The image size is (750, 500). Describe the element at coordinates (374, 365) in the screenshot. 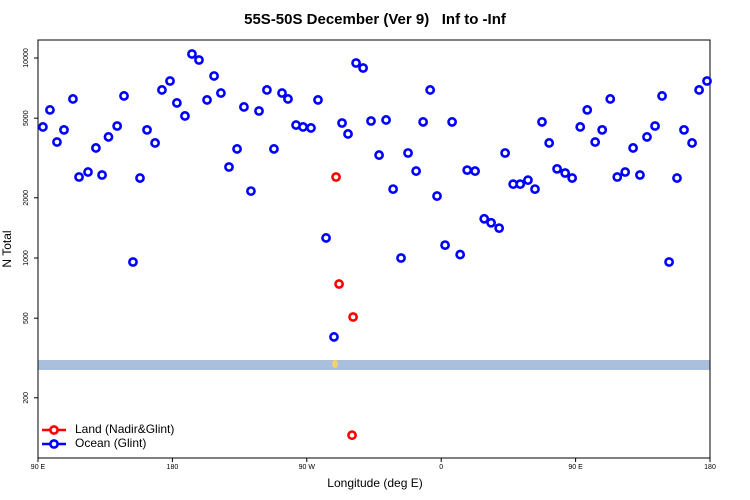

I see `band` at that location.